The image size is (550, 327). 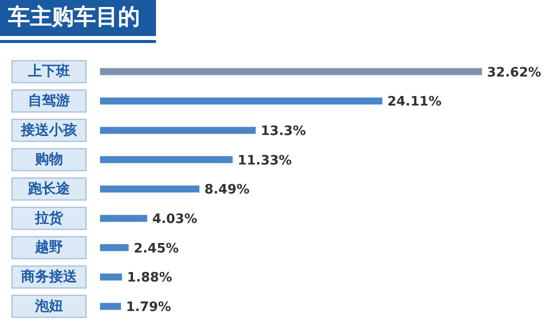 What do you see at coordinates (49, 129) in the screenshot?
I see `y-tick-label: 接送小孩` at bounding box center [49, 129].